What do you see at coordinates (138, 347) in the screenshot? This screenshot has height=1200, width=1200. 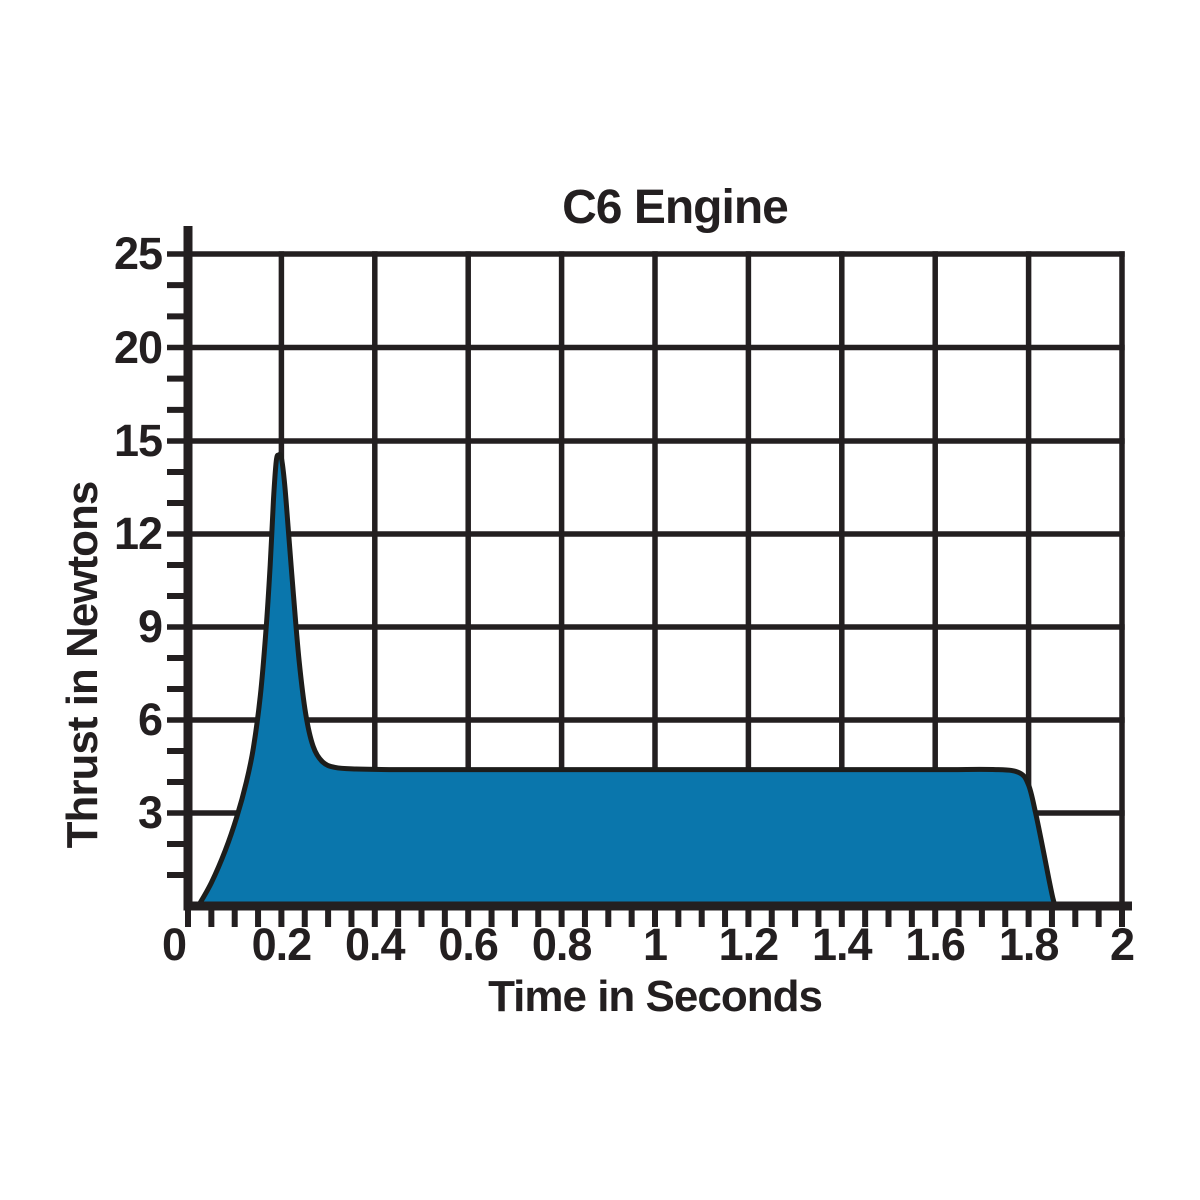 I see `y-tick-label: 20` at bounding box center [138, 347].